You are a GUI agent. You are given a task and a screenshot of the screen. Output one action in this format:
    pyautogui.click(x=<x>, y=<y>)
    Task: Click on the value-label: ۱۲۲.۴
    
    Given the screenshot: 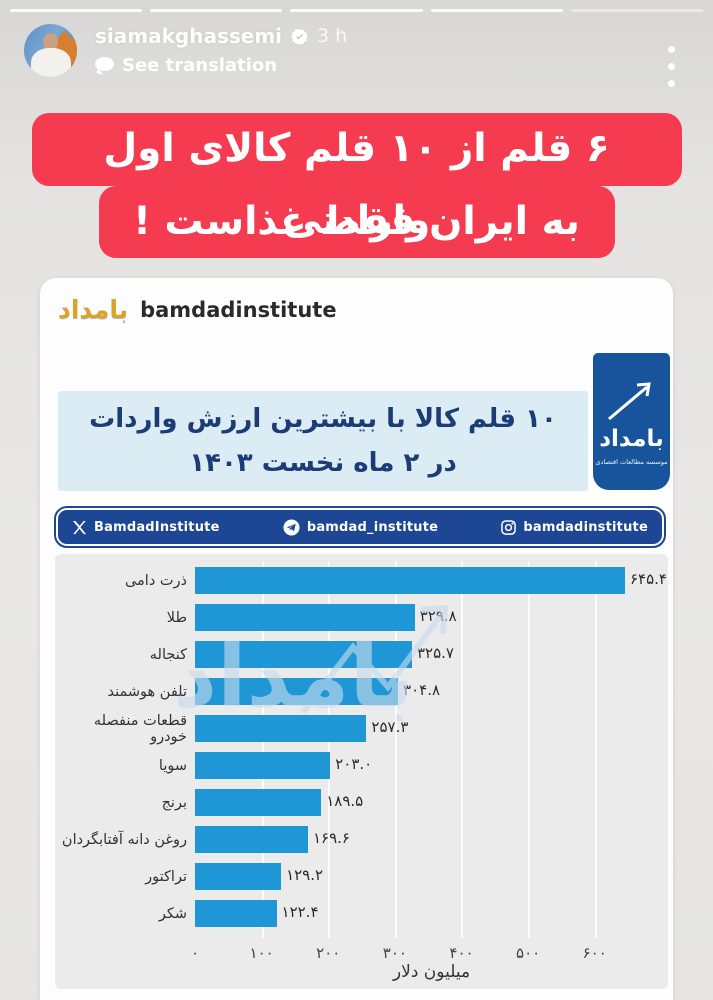 What is the action you would take?
    pyautogui.click(x=300, y=912)
    